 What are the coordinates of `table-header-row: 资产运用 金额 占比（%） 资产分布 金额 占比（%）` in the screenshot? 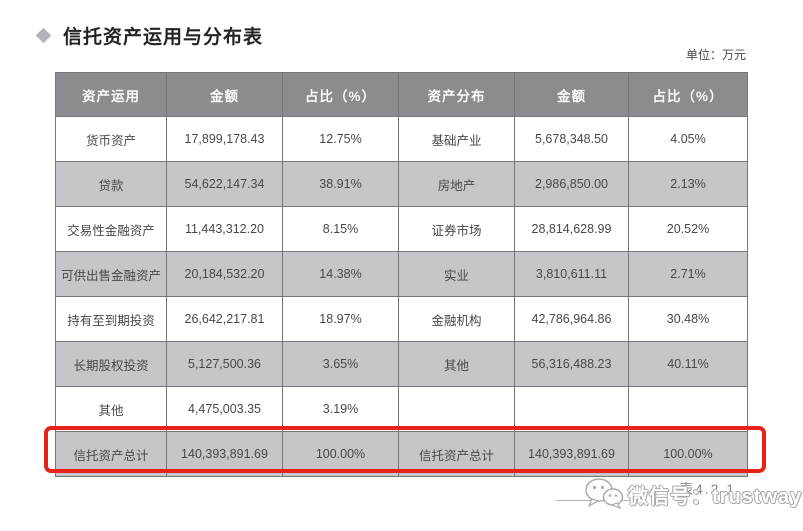 It's located at (402, 95).